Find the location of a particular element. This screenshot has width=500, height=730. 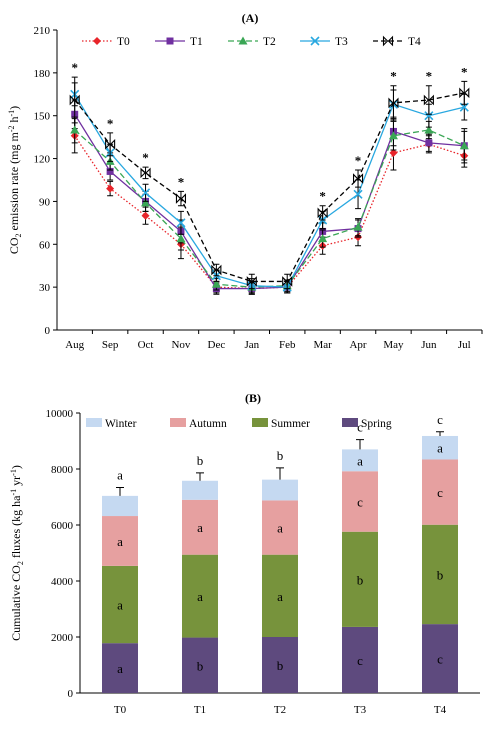

bar-letter-autumn: c is located at coordinates (360, 501).